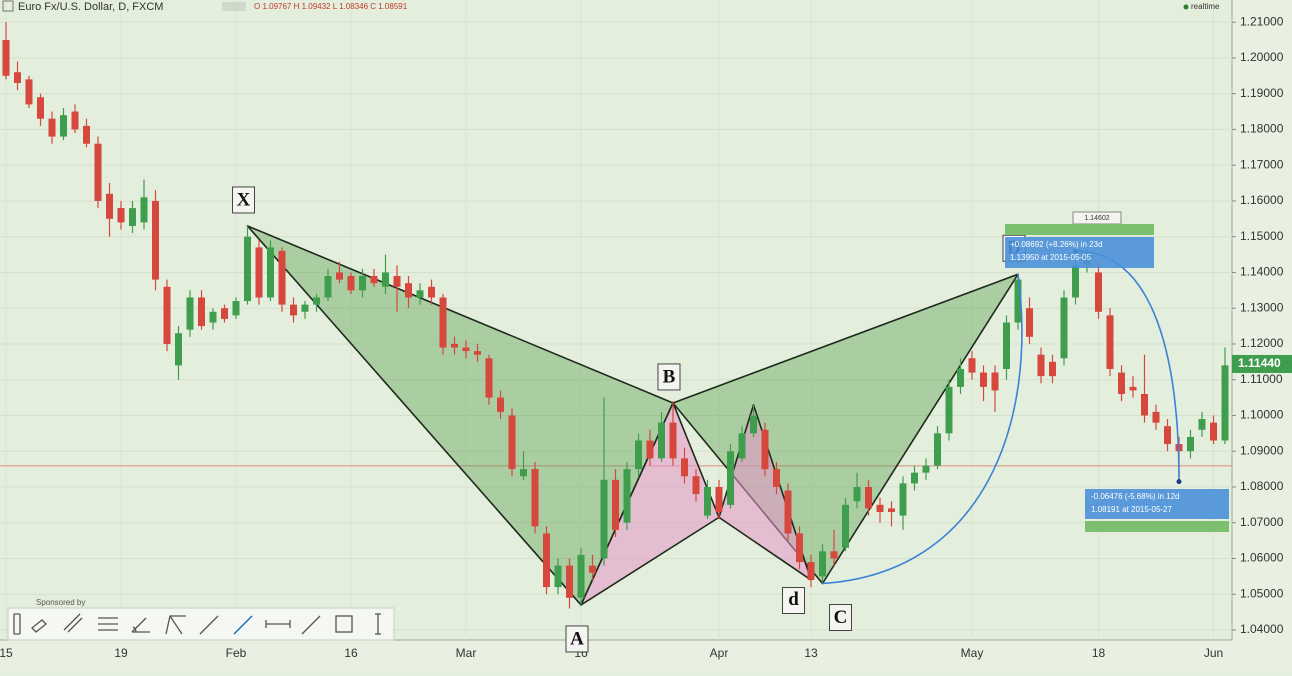 This screenshot has height=676, width=1292. What do you see at coordinates (1179, 481) in the screenshot?
I see `measure-dot` at bounding box center [1179, 481].